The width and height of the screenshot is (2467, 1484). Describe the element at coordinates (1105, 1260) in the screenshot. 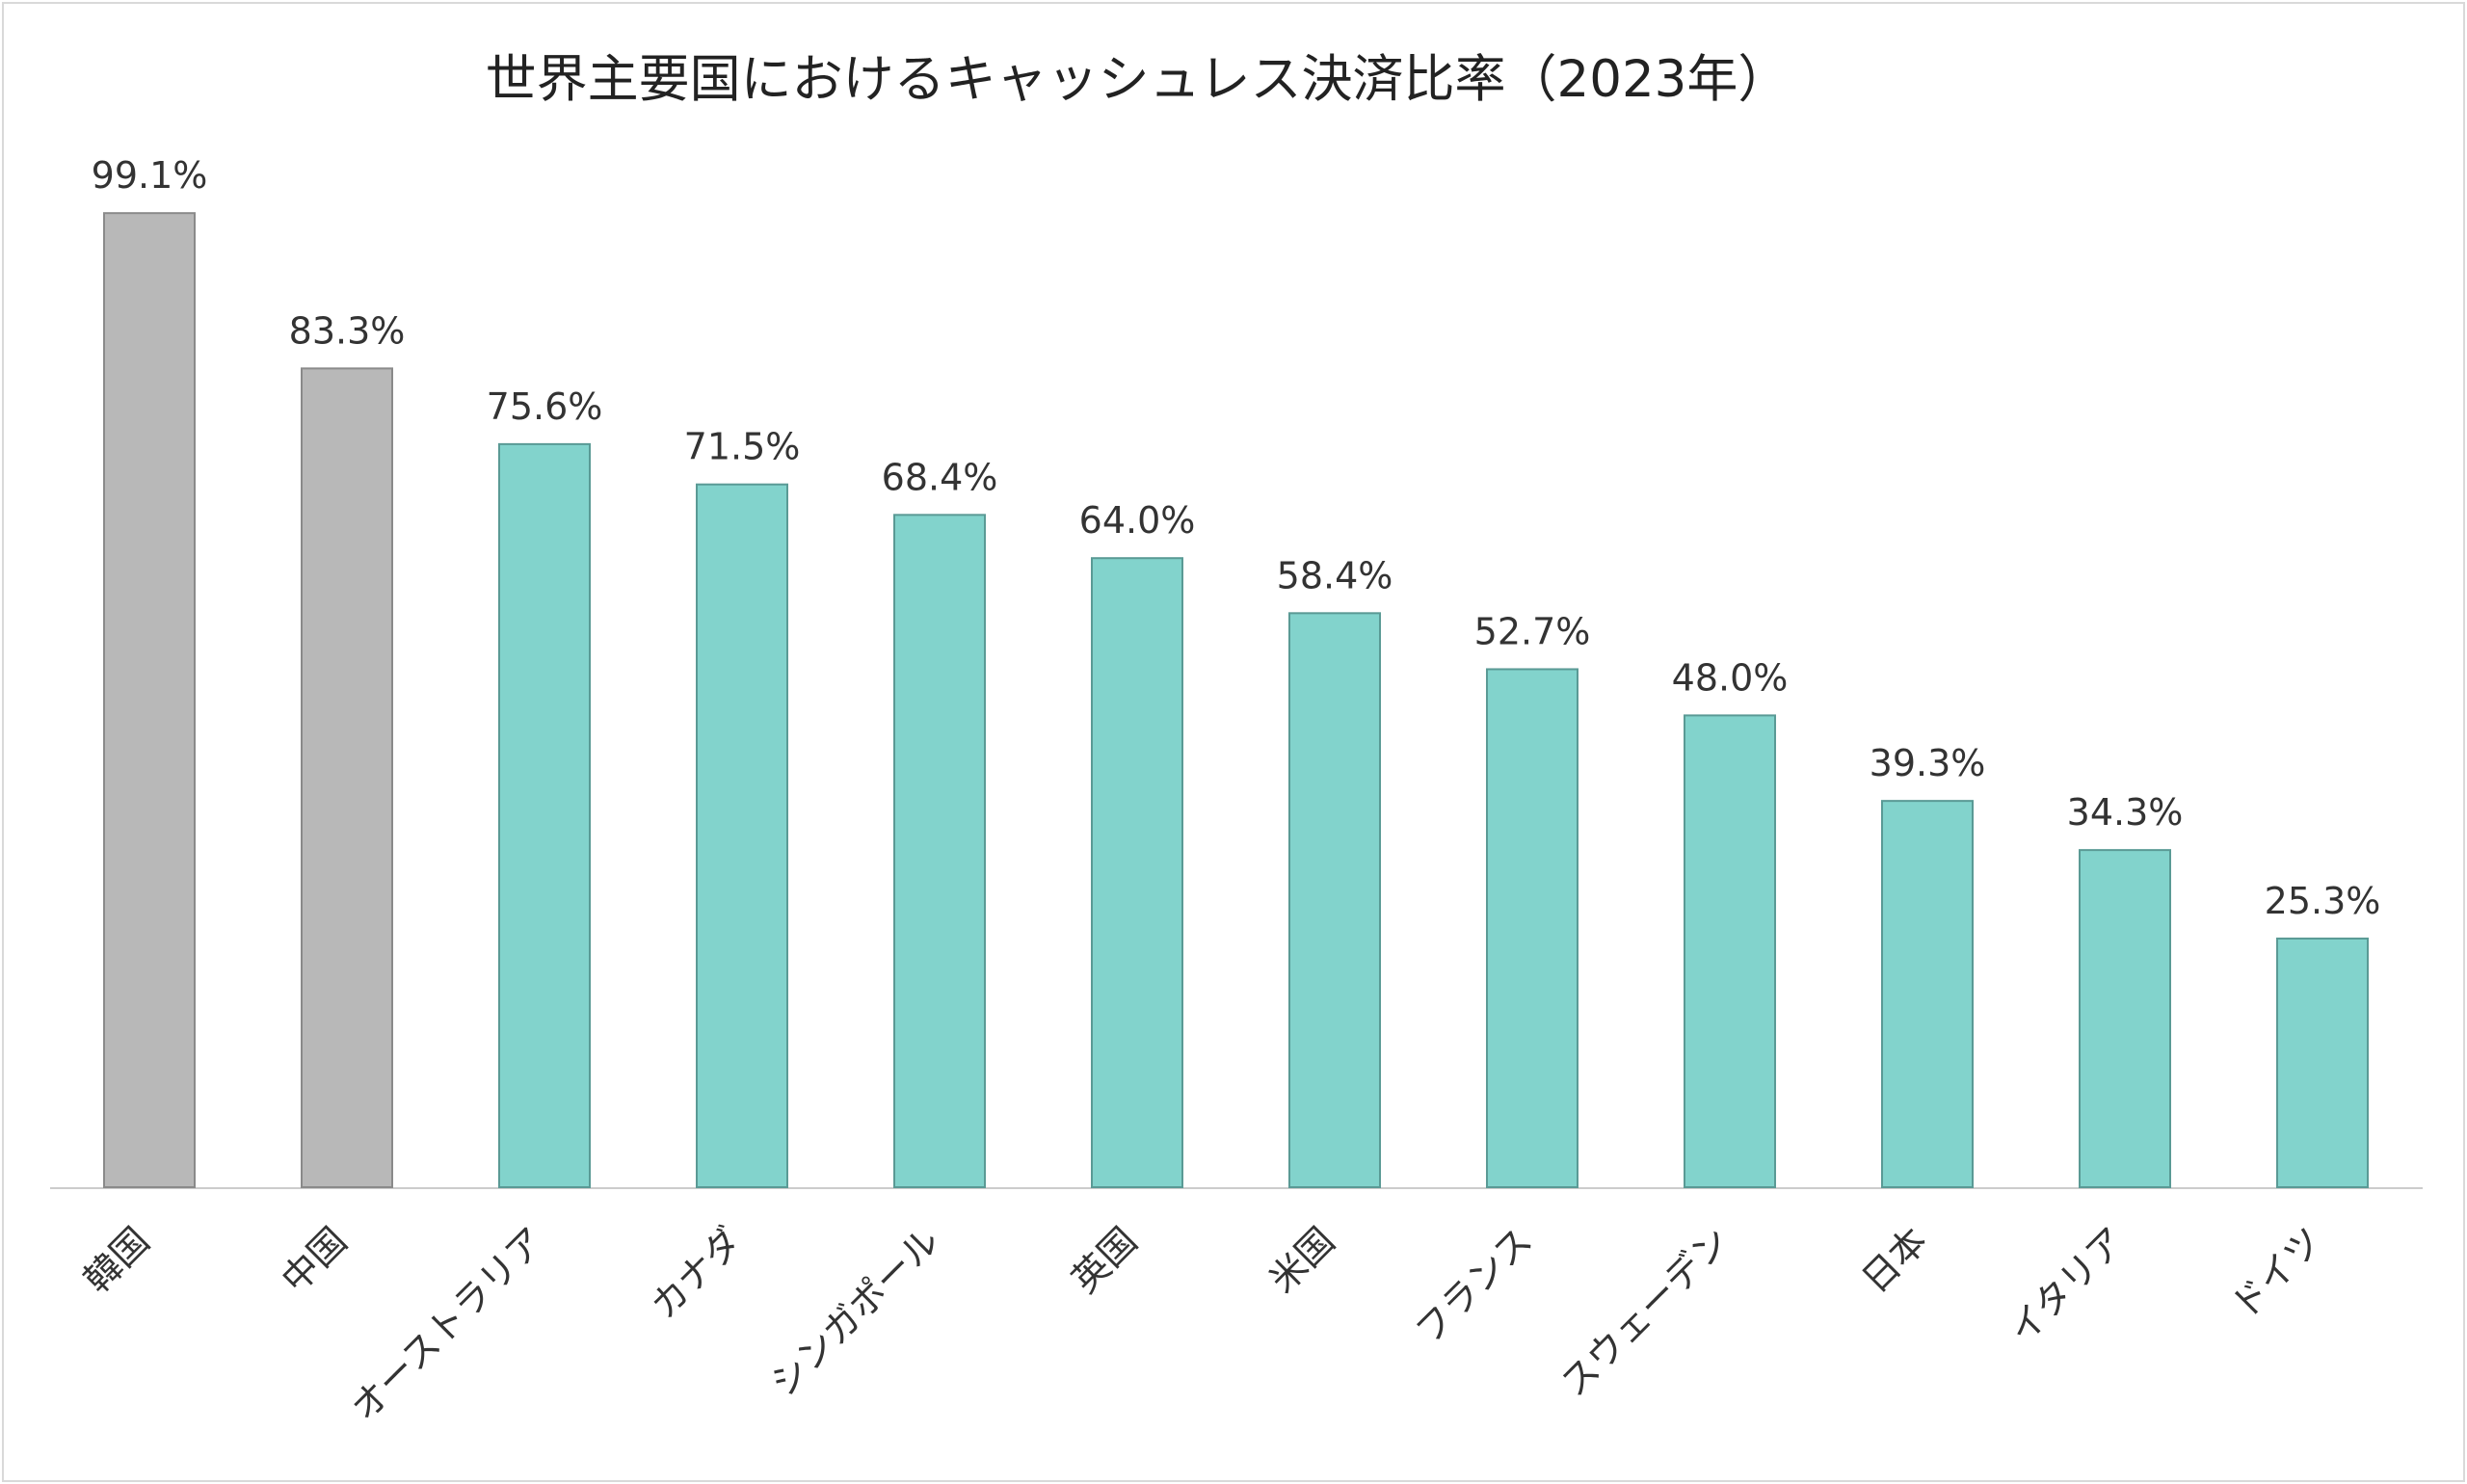

I see `category-label-6: 英国` at that location.